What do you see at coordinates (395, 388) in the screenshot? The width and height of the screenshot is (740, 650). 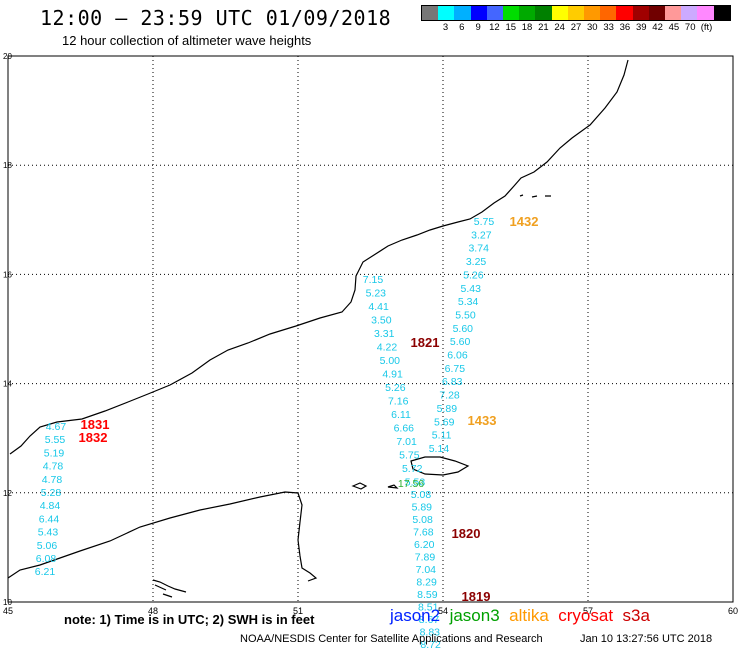 I see `swh-value-track-b: 5.26` at bounding box center [395, 388].